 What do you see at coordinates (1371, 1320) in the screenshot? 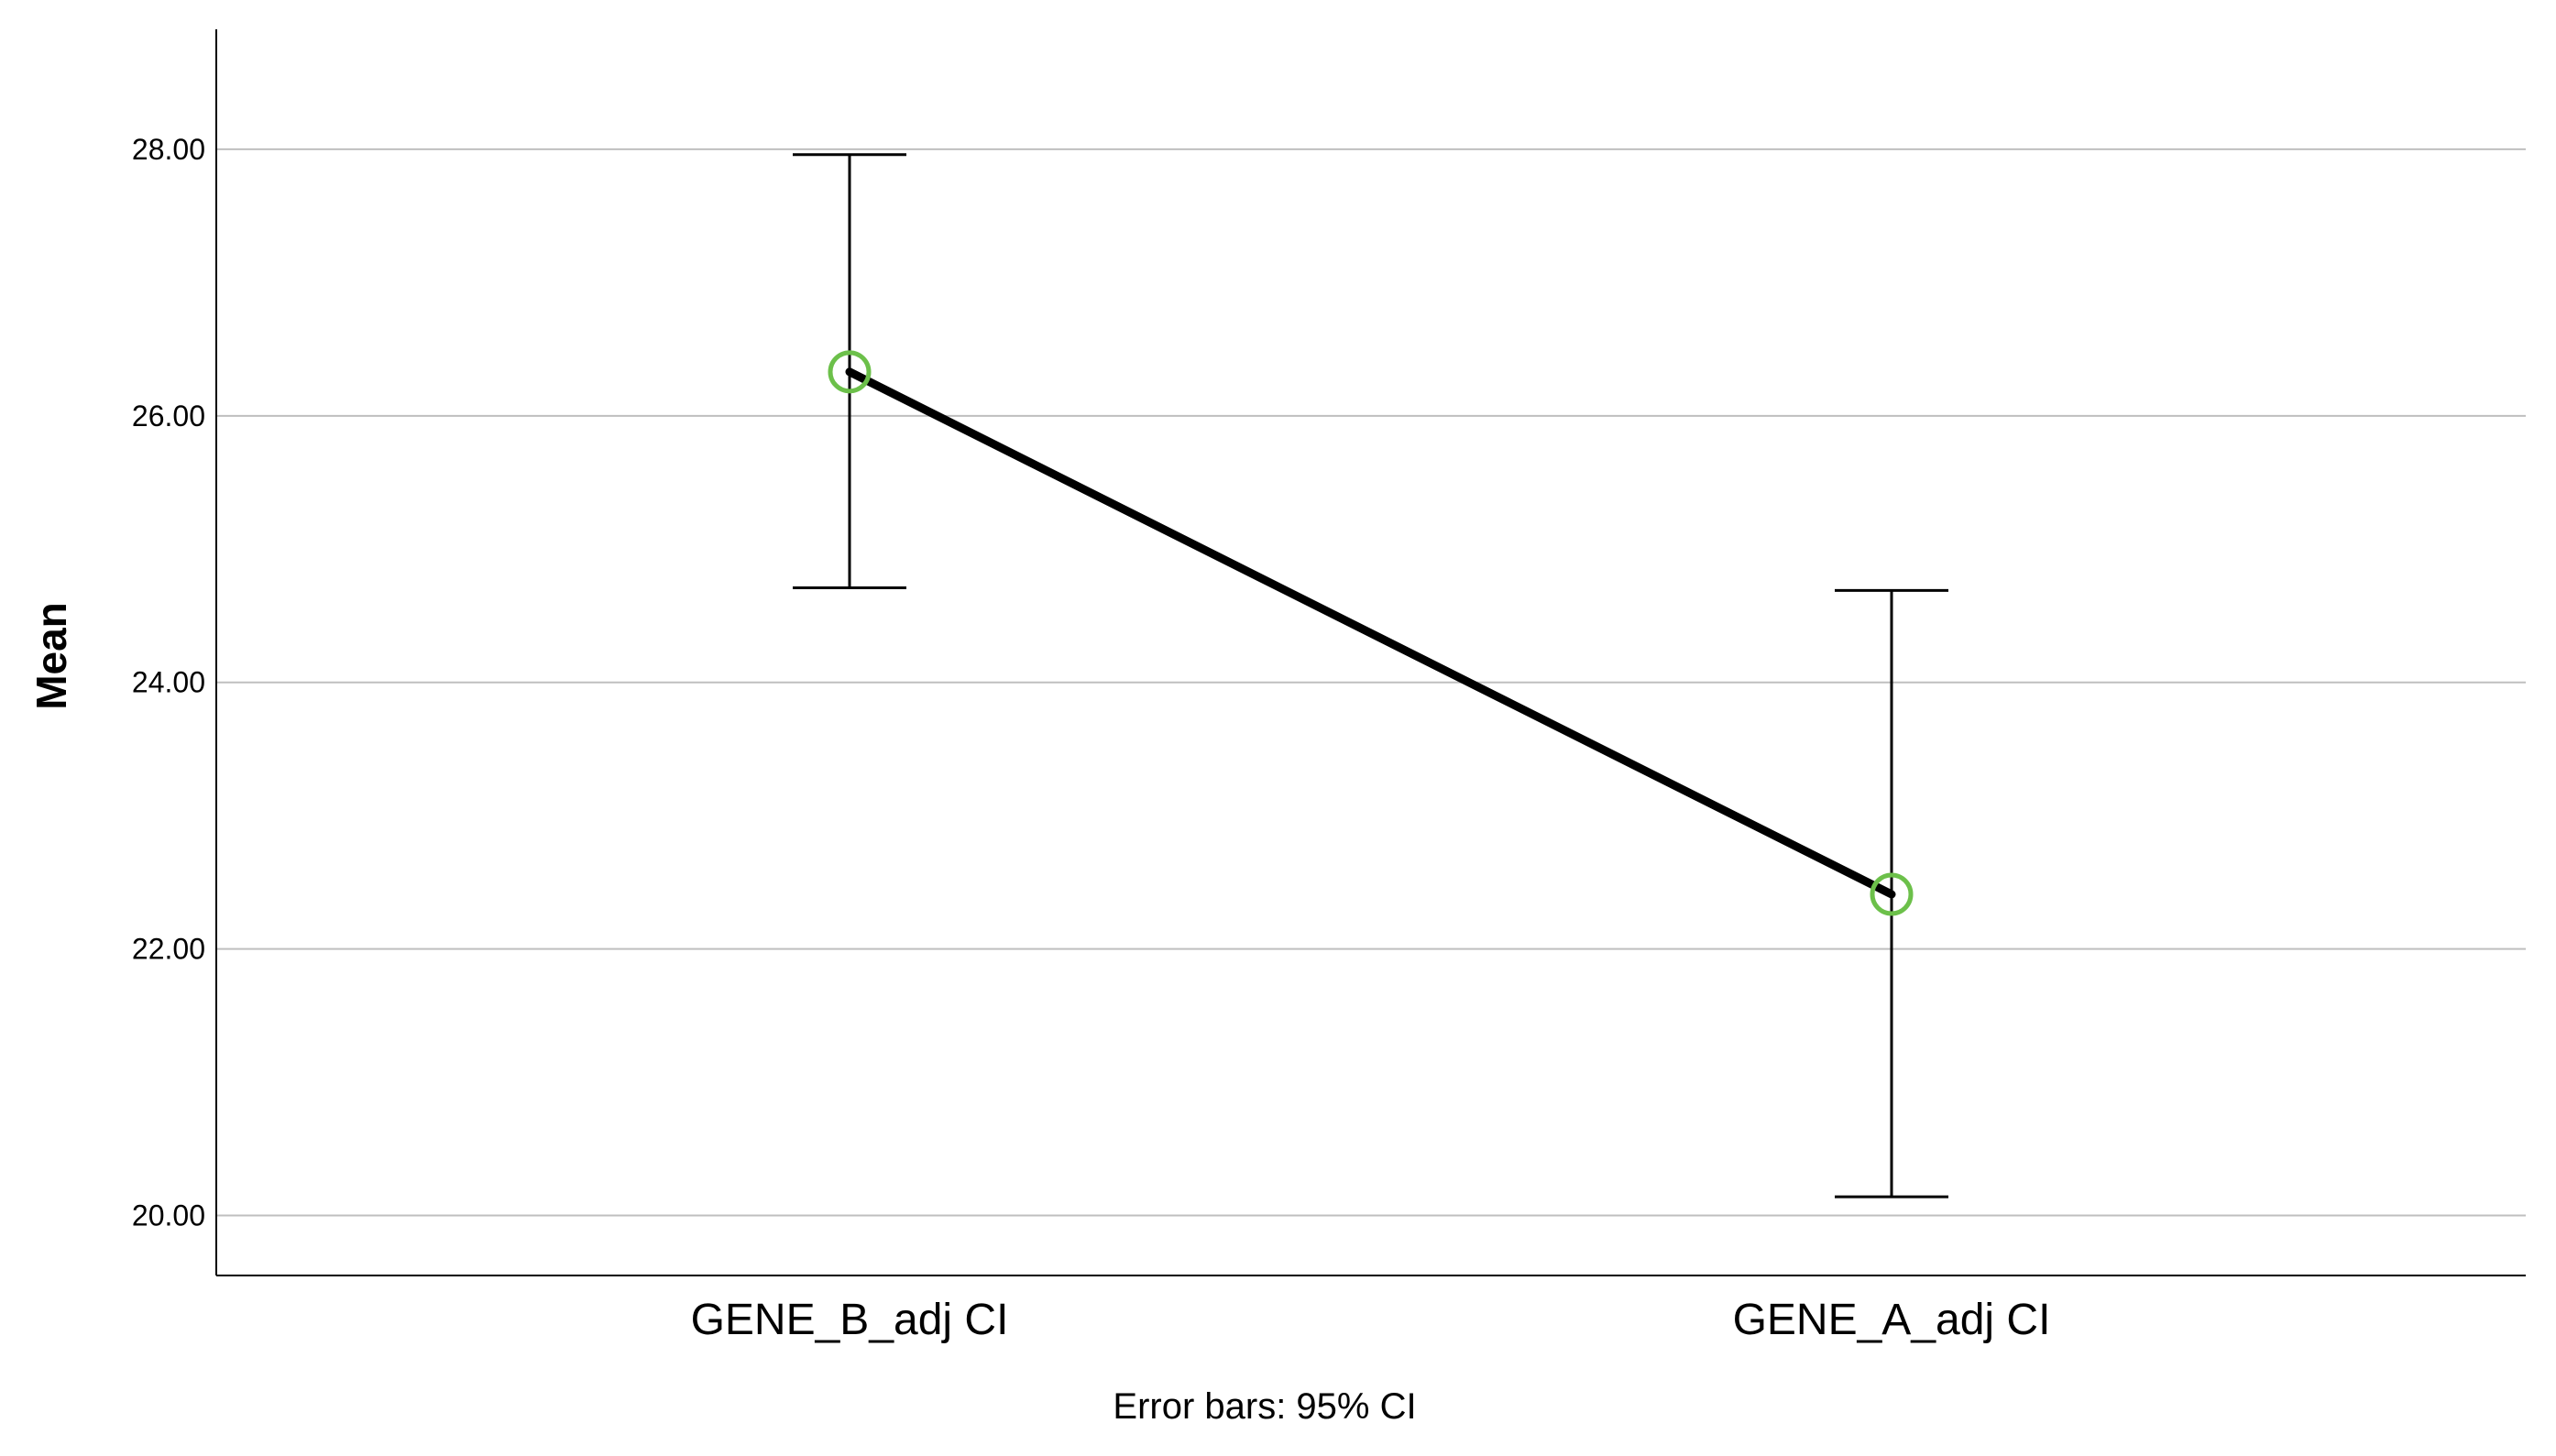
I see `x-tick-labels: GENE_B_adj CI GENE_A_adj CI` at bounding box center [1371, 1320].